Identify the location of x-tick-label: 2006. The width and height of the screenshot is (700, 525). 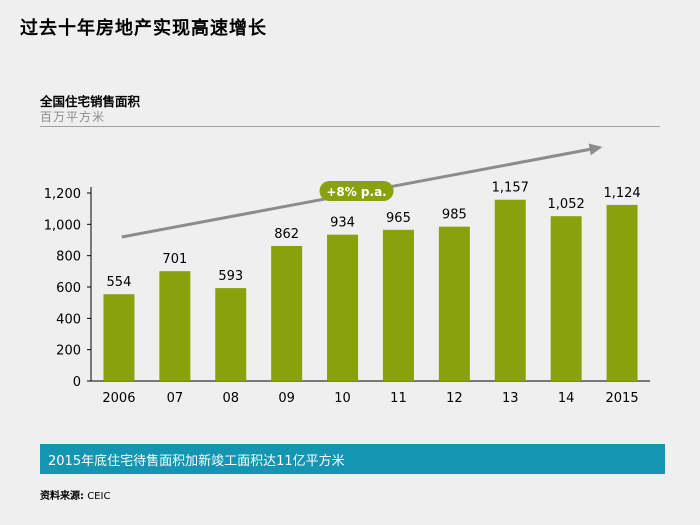
(118, 398).